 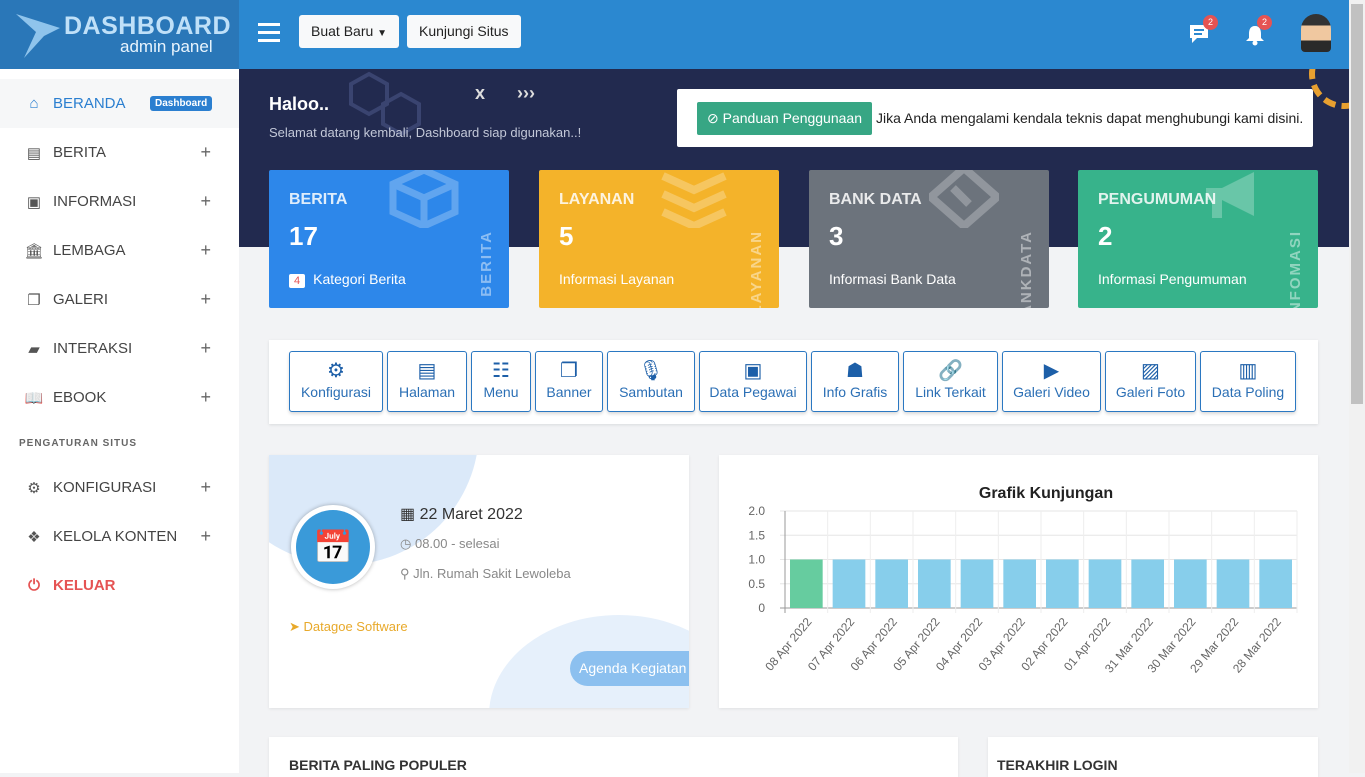 What do you see at coordinates (269, 32) in the screenshot?
I see `hamburger-menu-icon` at bounding box center [269, 32].